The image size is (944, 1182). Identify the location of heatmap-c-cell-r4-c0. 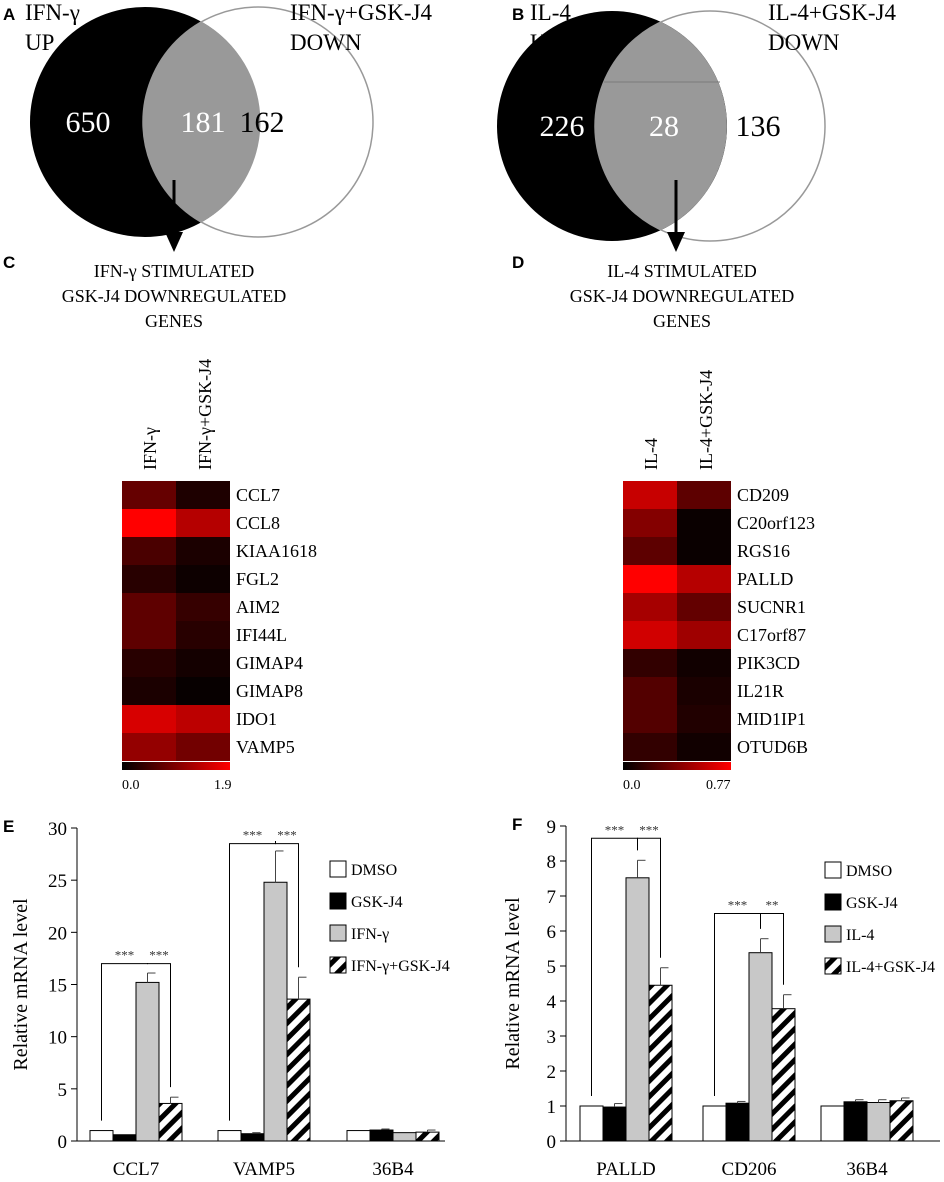
(149, 607).